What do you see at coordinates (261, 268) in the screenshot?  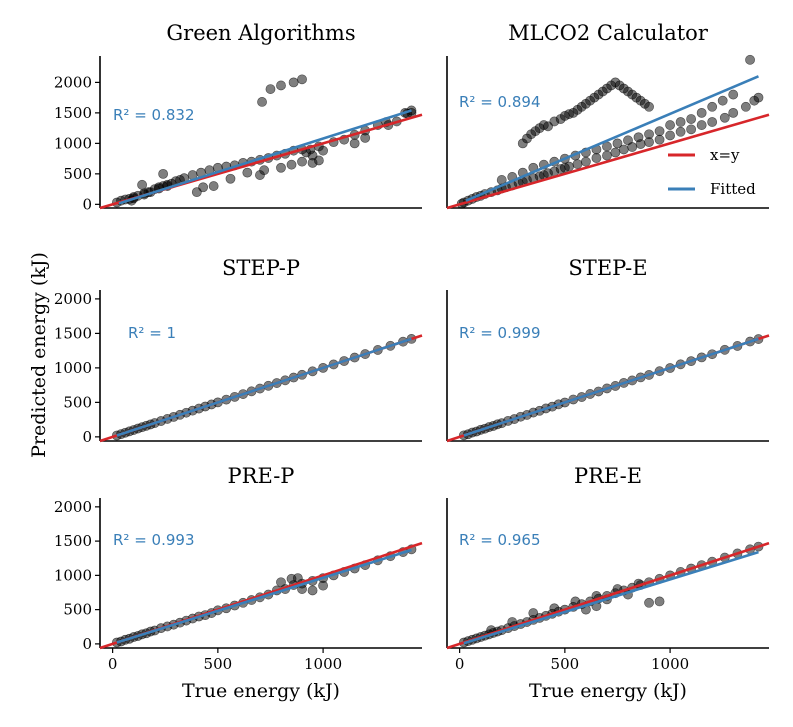 I see `panel-title: STEP-P` at bounding box center [261, 268].